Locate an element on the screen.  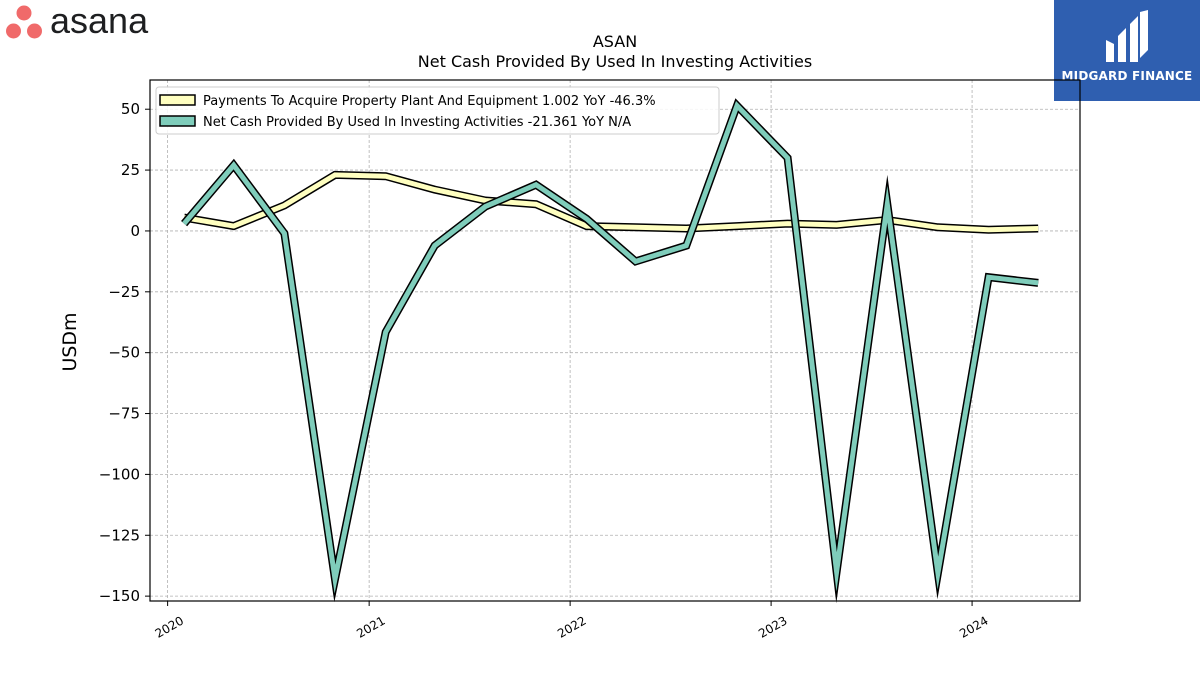
y-tick-label: −100 is located at coordinates (119, 474).